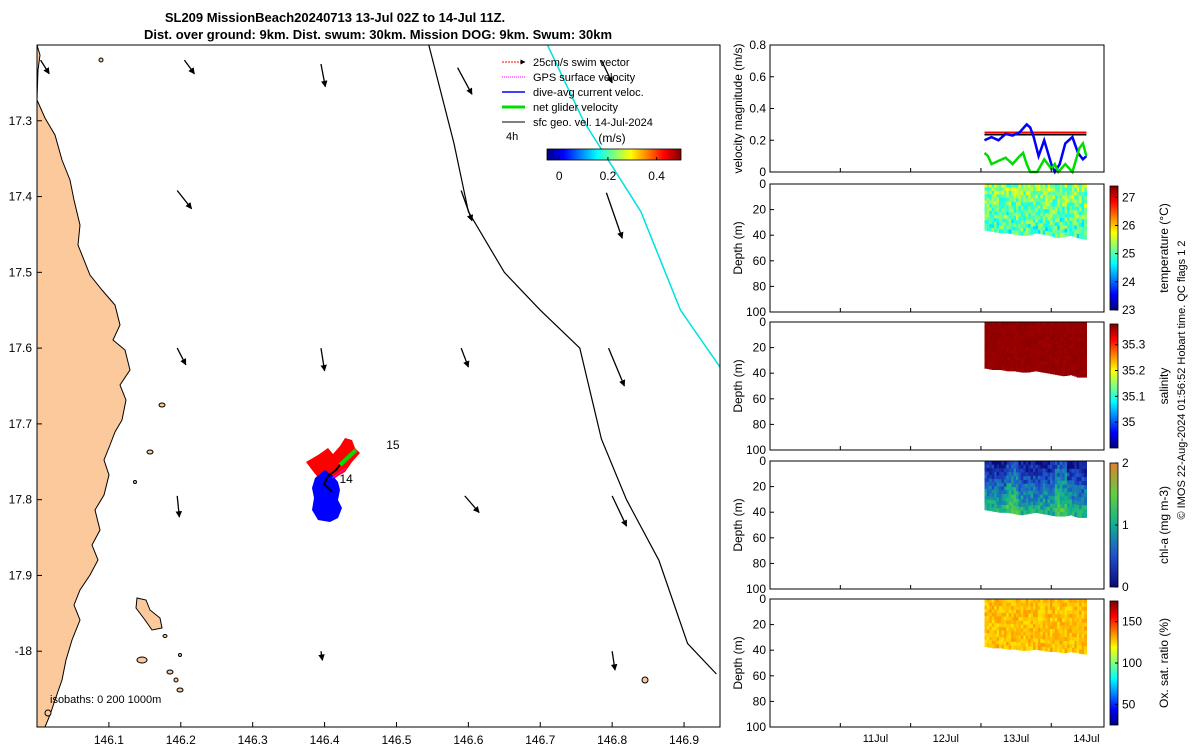 The width and height of the screenshot is (1200, 750). Describe the element at coordinates (633, 206) in the screenshot. I see `eac-line` at that location.